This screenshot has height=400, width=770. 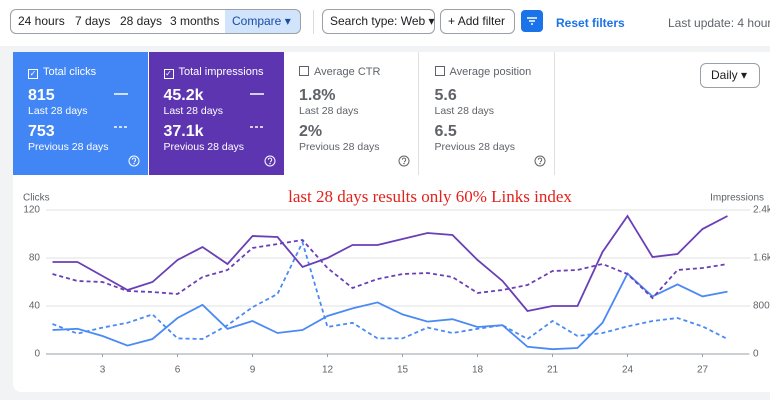 I want to click on x-tick-label: 9, so click(x=253, y=370).